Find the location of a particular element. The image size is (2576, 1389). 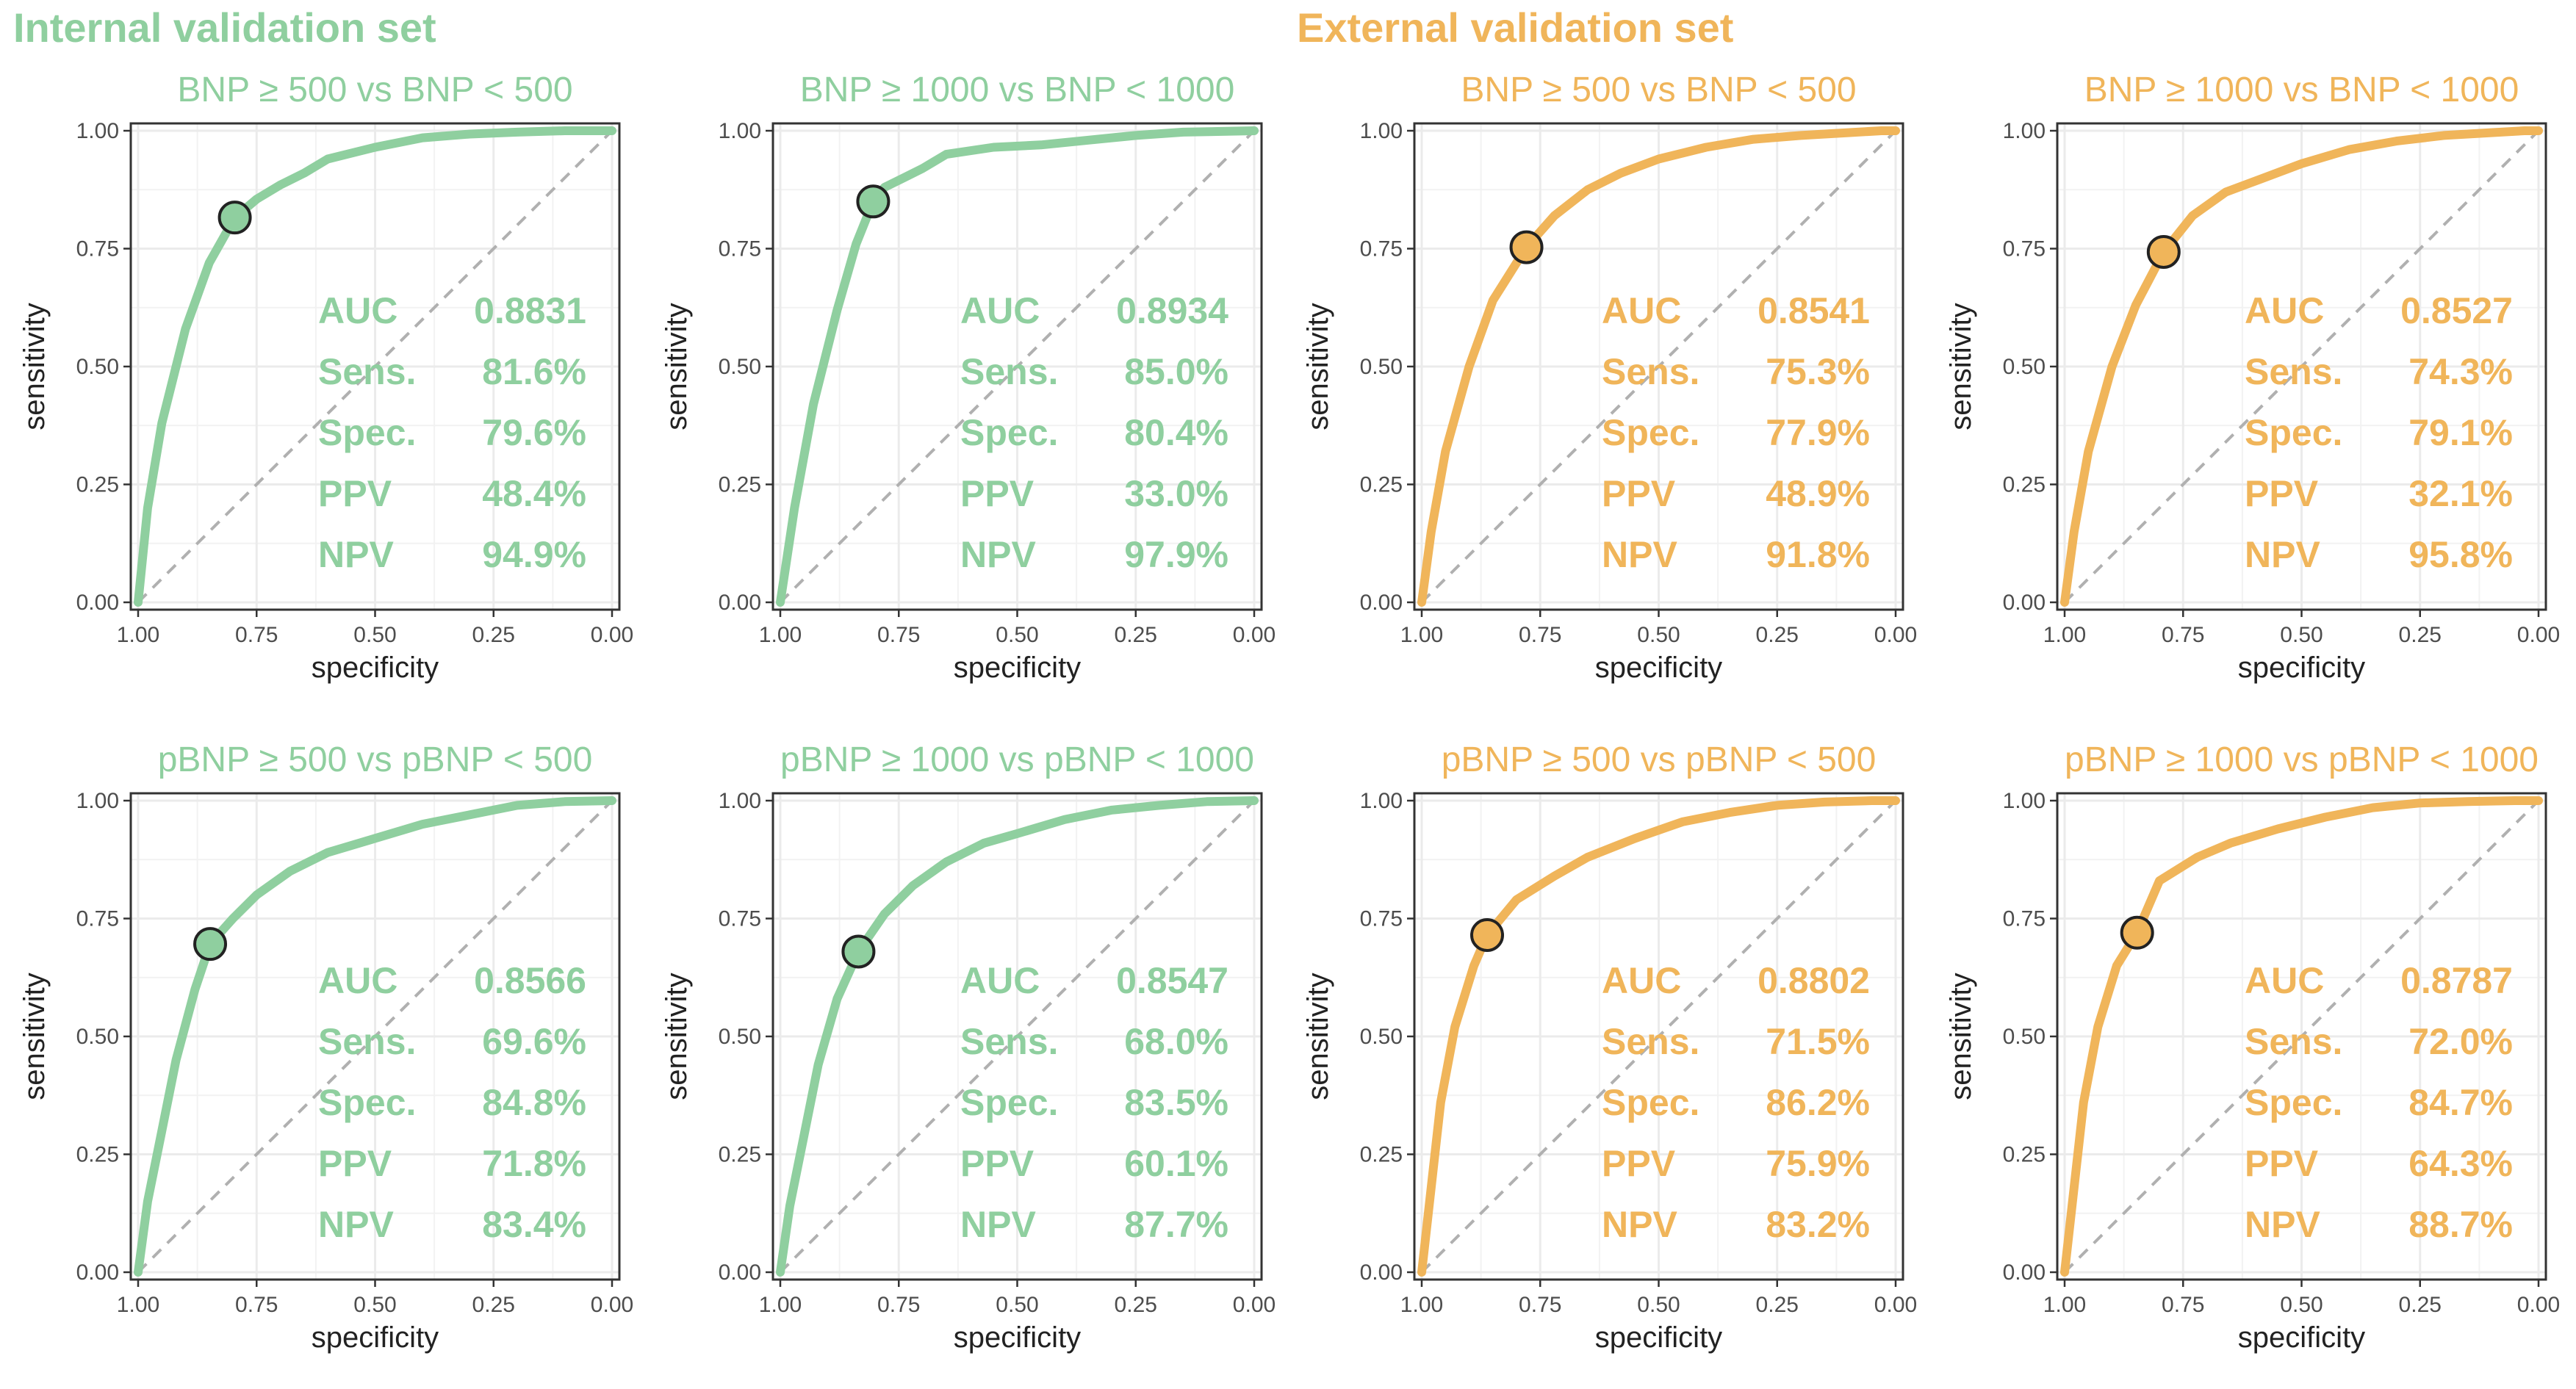

metric-value: 71.5% is located at coordinates (1818, 1041).